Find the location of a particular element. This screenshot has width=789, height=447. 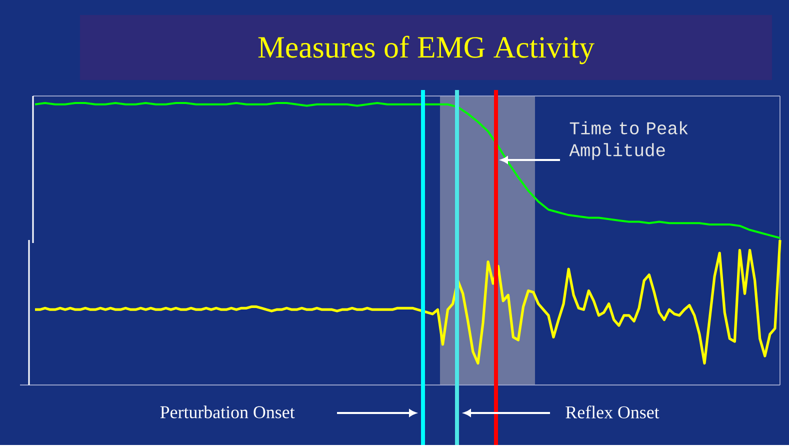

text: Reflex Onset is located at coordinates (613, 412).